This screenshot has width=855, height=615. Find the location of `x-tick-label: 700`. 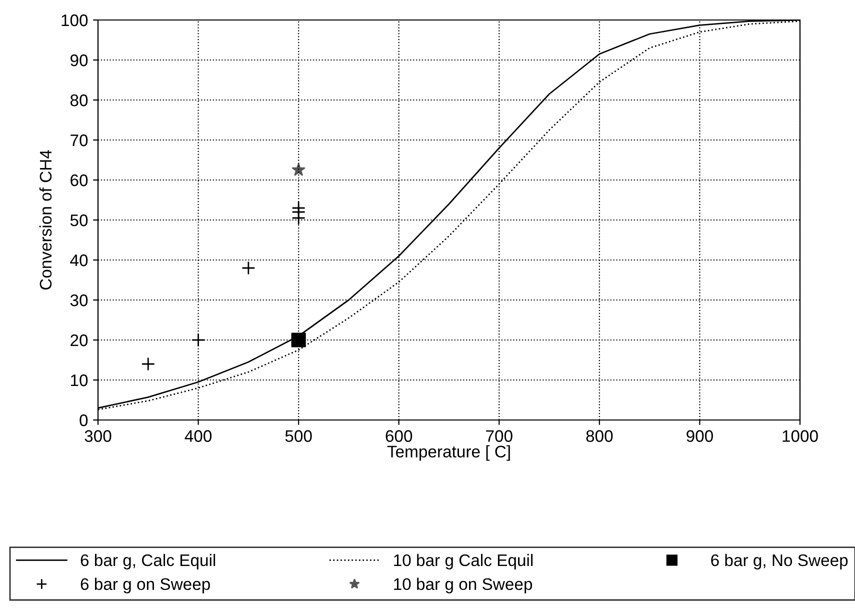

x-tick-label: 700 is located at coordinates (499, 436).